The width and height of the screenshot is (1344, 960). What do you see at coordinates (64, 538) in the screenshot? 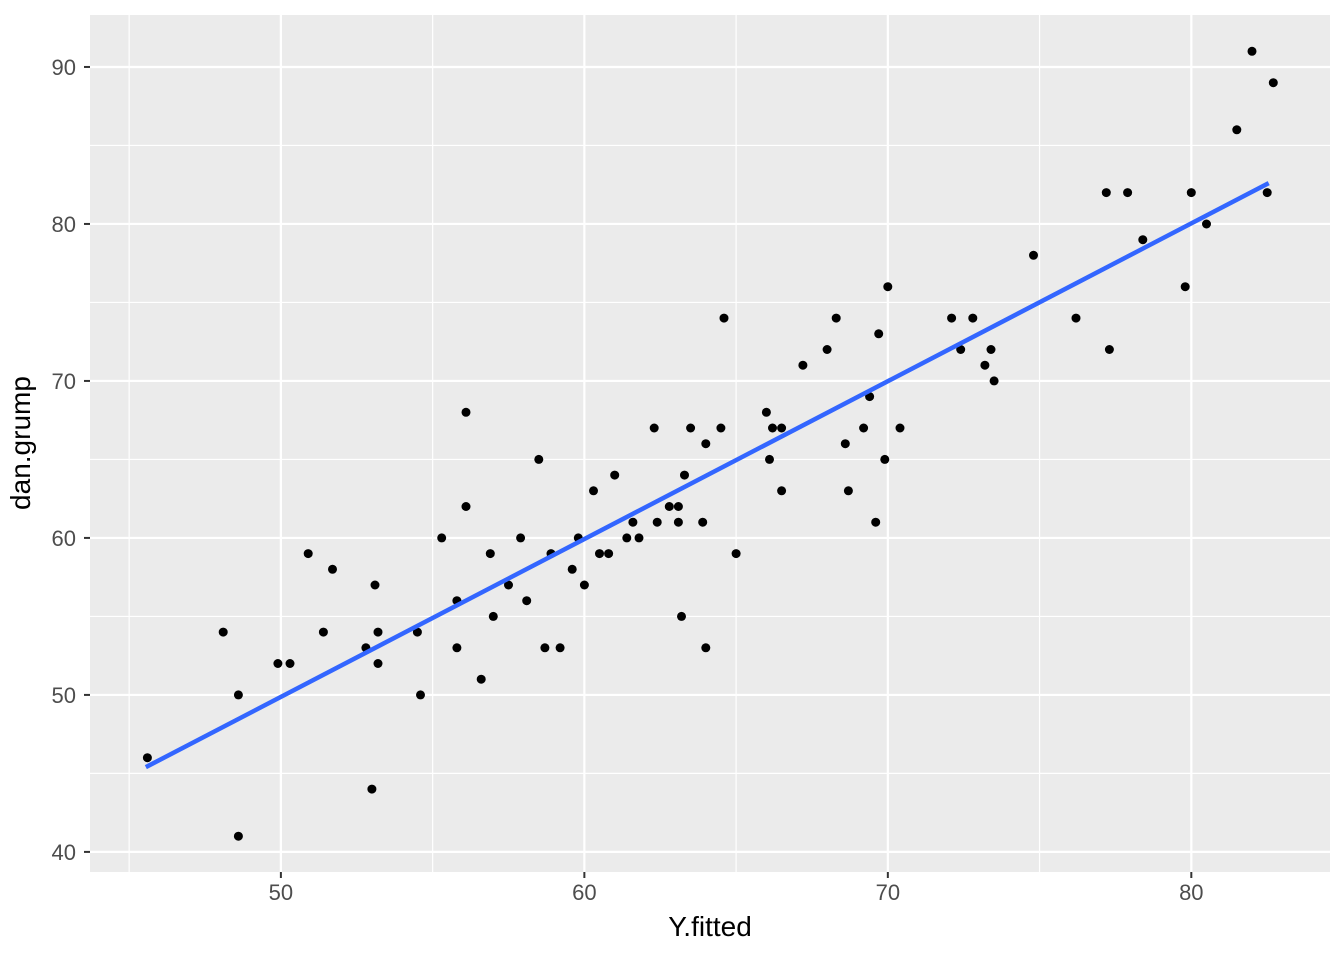
I see `y-tick-label: 60` at bounding box center [64, 538].